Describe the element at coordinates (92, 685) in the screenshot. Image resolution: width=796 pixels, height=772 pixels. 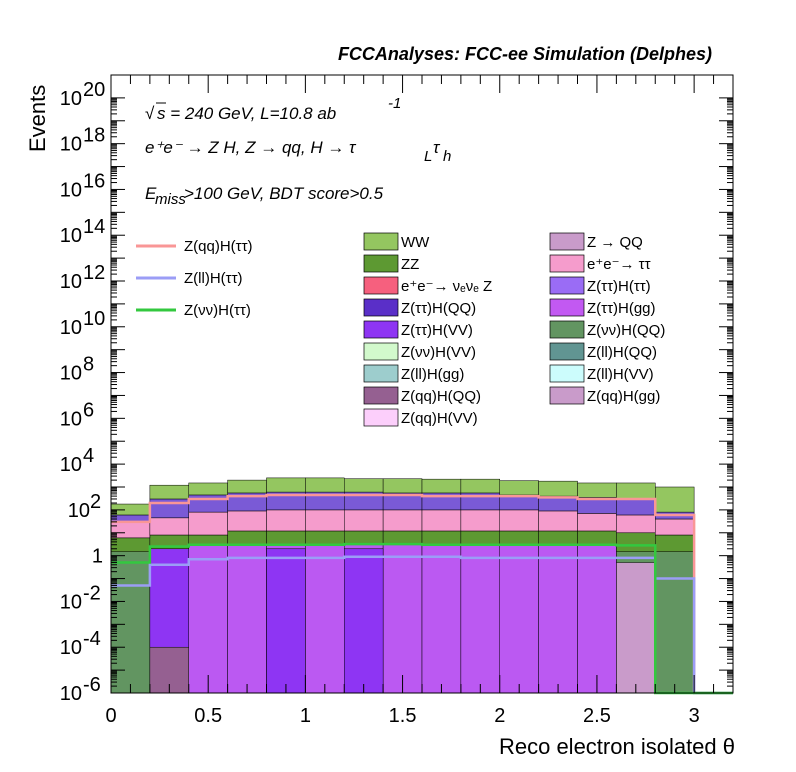
I see `y-tick-exponent: -6` at that location.